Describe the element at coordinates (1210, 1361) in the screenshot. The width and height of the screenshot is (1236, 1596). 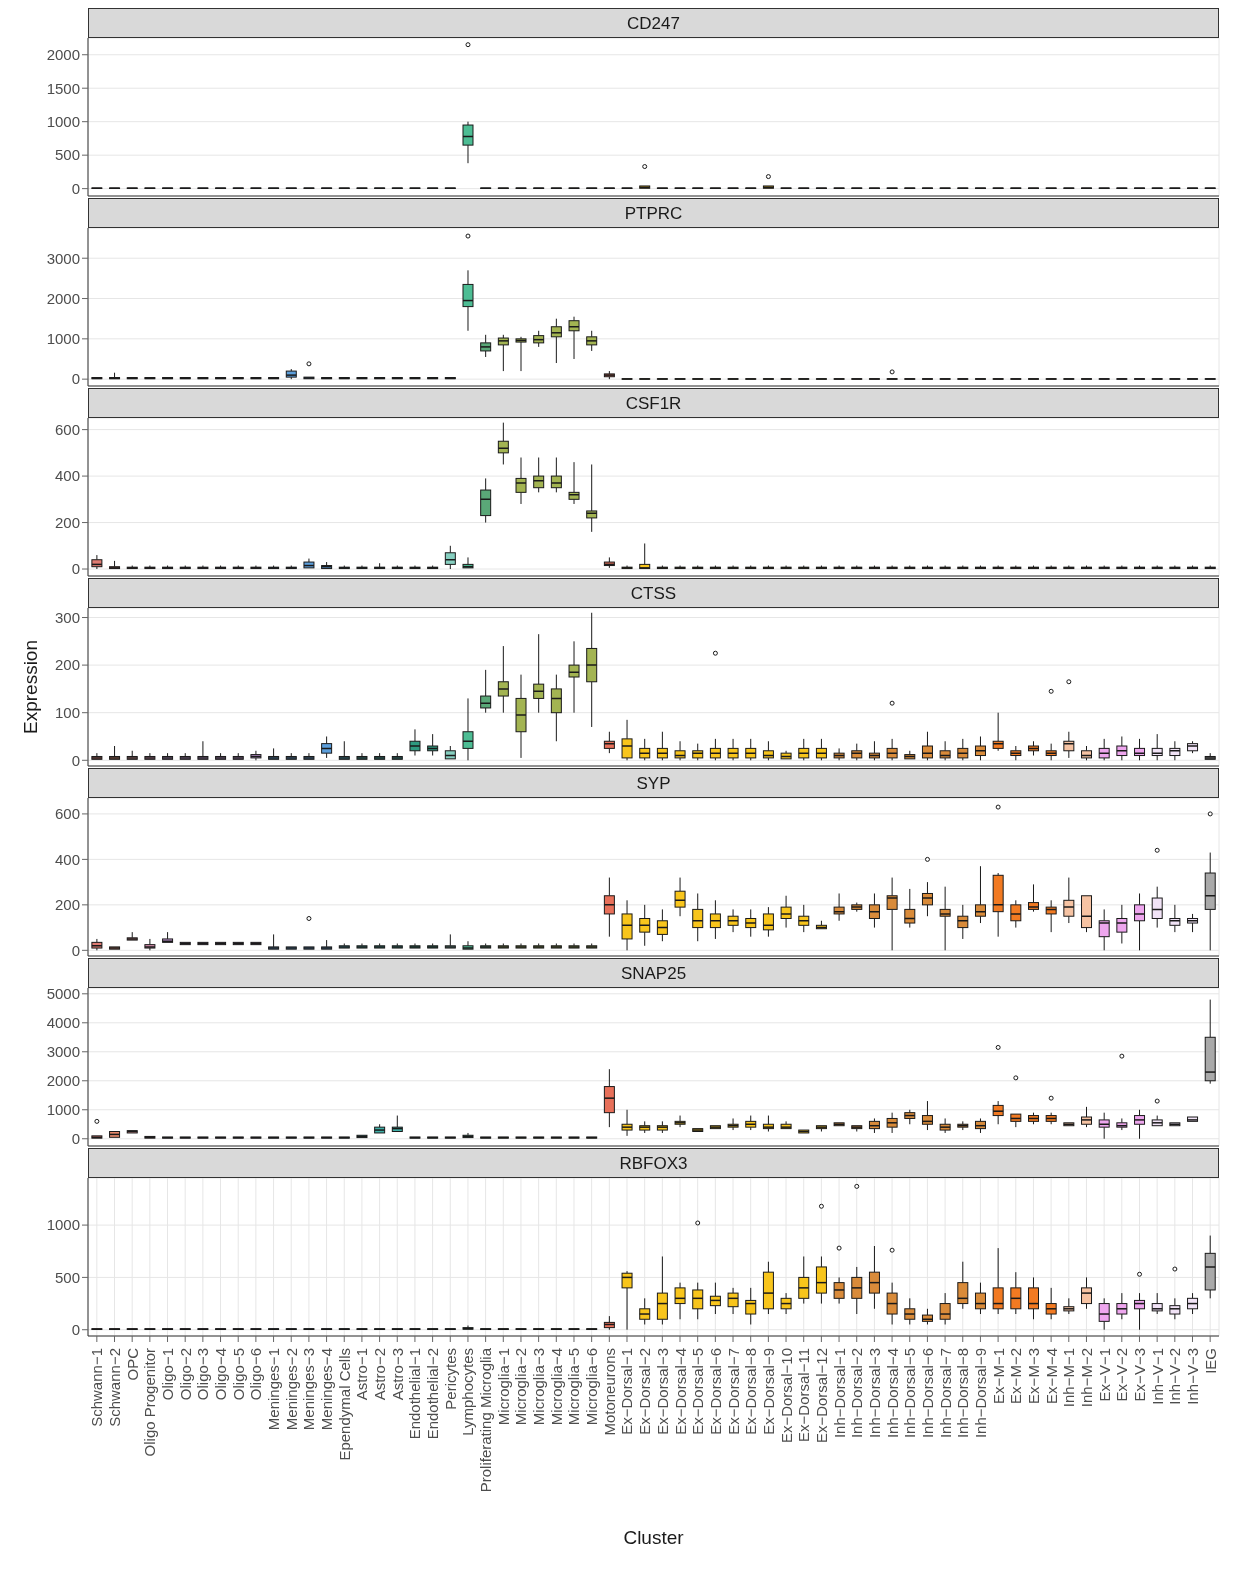
I see `x-tick-label: IEG` at that location.